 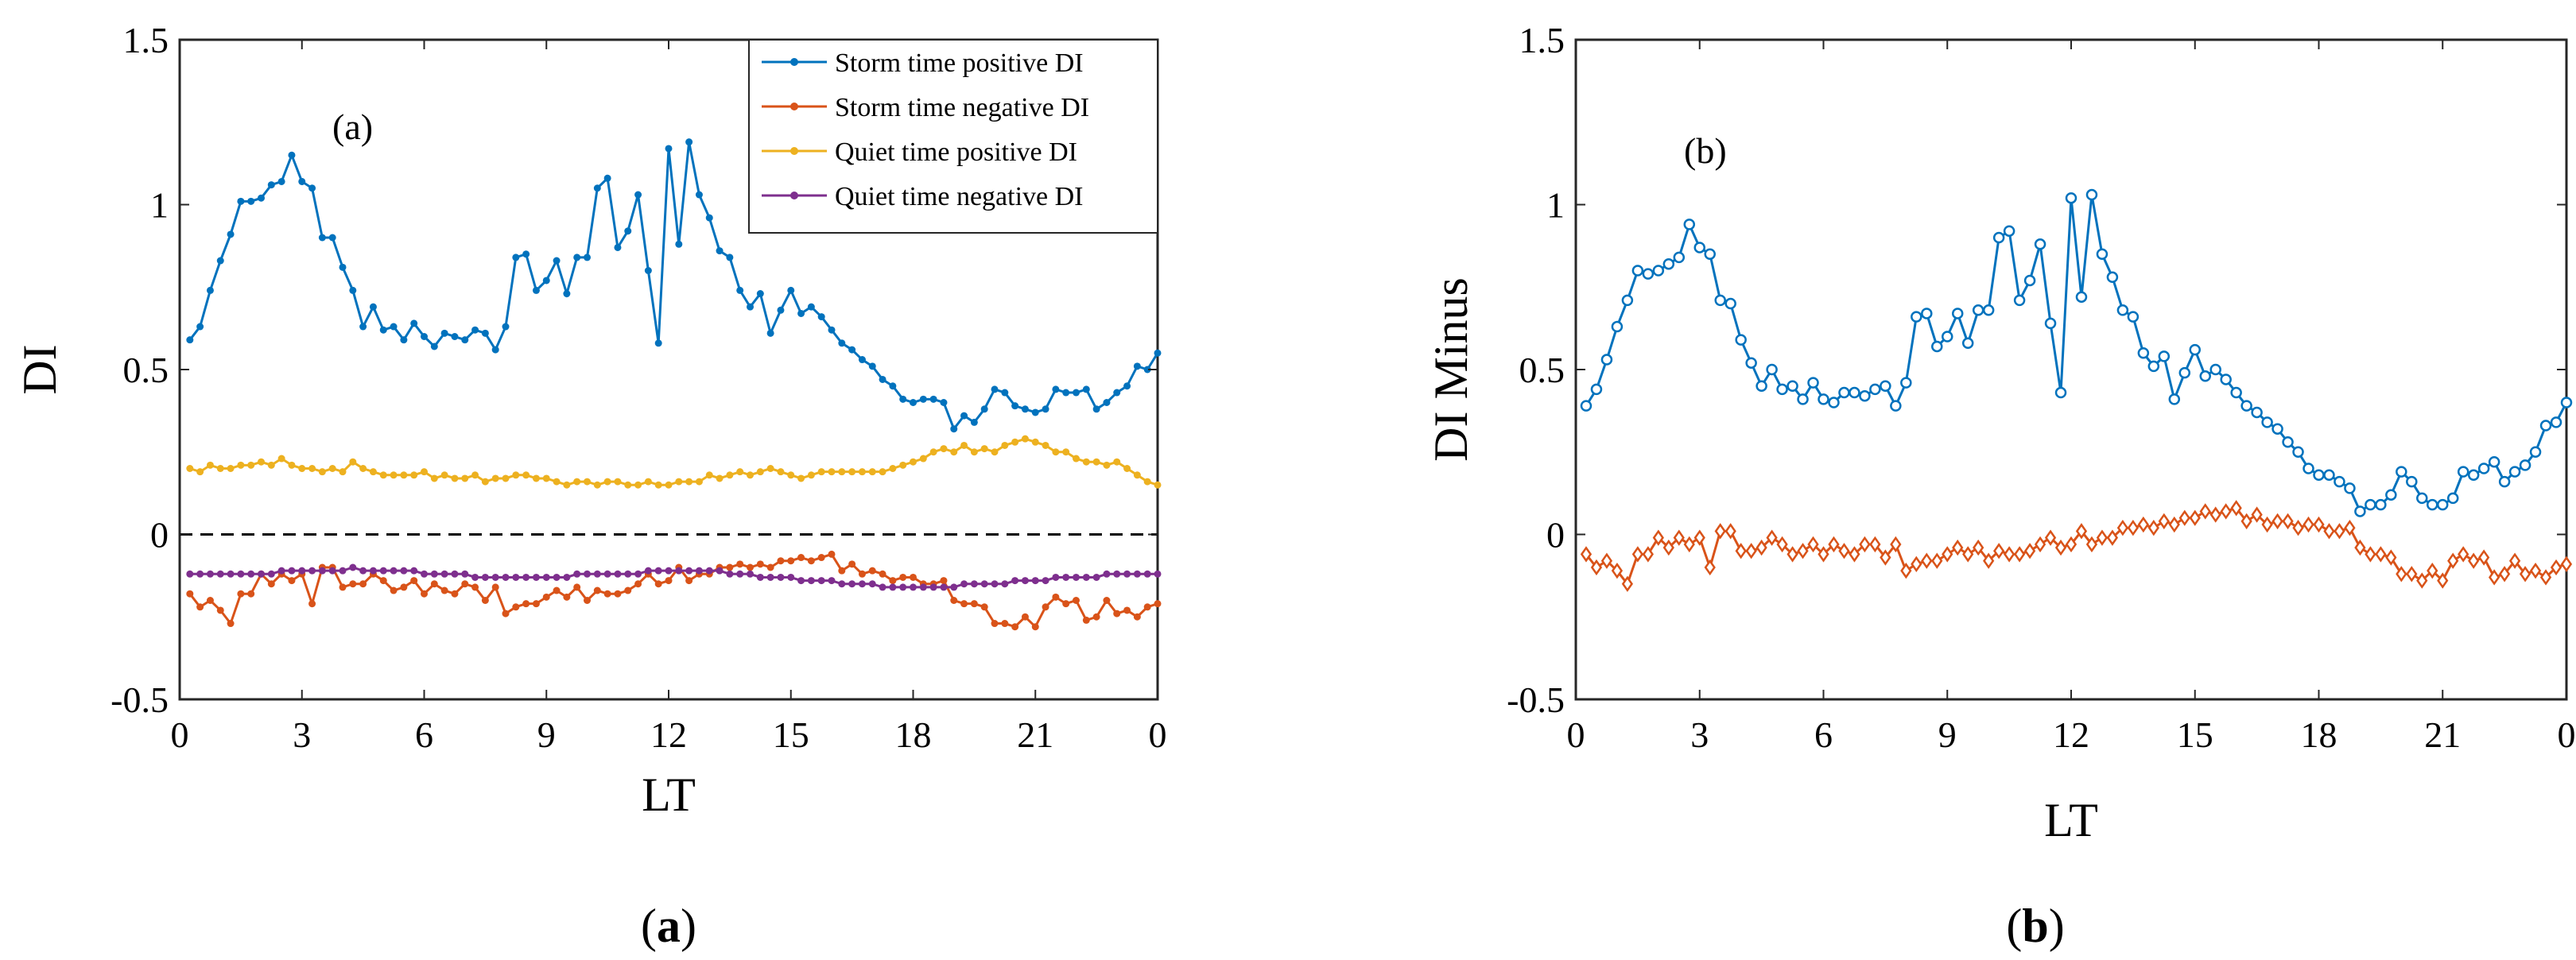 I want to click on y-tick-label: 1, so click(x=160, y=205).